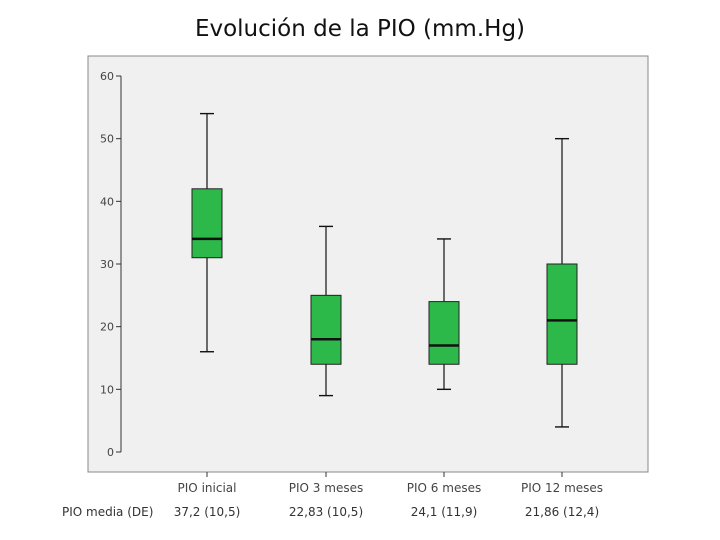  Describe the element at coordinates (444, 512) in the screenshot. I see `footer-value-pio-6-meses: 24,1 (11,9)` at that location.